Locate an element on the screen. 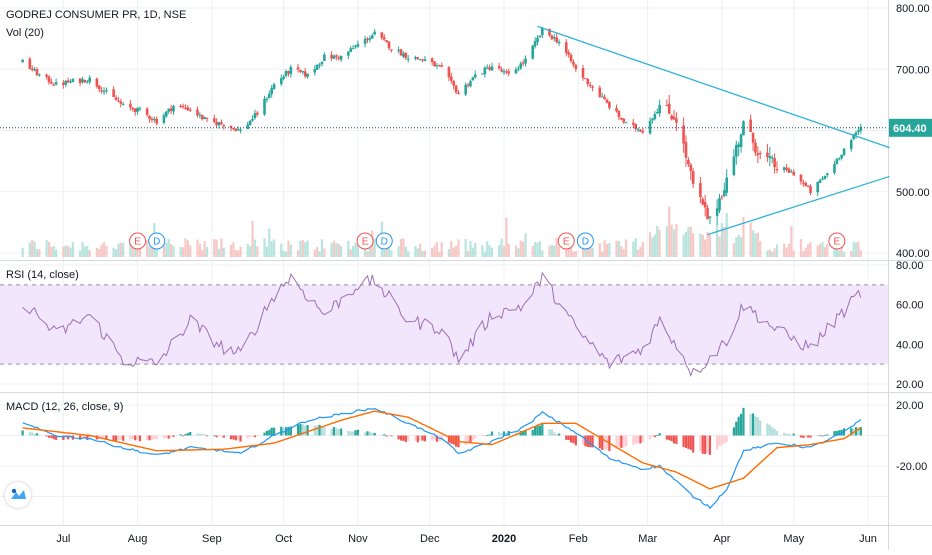 The image size is (932, 555). time-axis-label: 2020 is located at coordinates (504, 539).